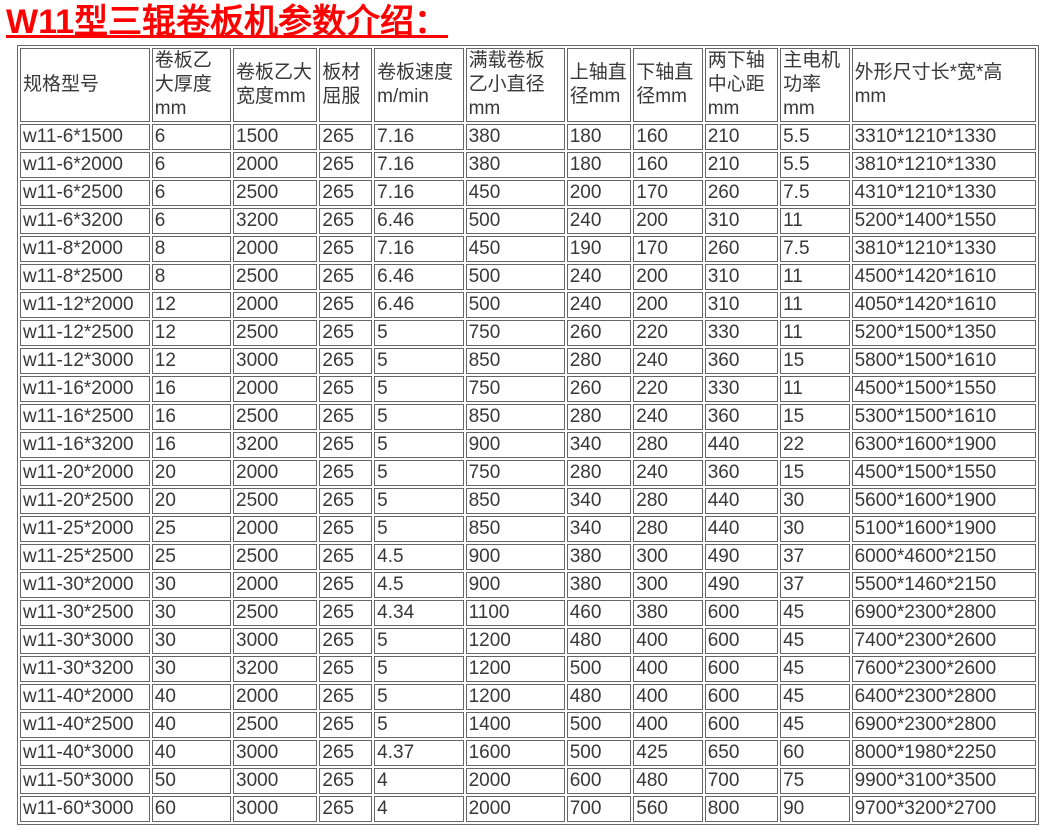  What do you see at coordinates (599, 529) in the screenshot?
I see `cell-upper-shaft-dia: 340` at bounding box center [599, 529].